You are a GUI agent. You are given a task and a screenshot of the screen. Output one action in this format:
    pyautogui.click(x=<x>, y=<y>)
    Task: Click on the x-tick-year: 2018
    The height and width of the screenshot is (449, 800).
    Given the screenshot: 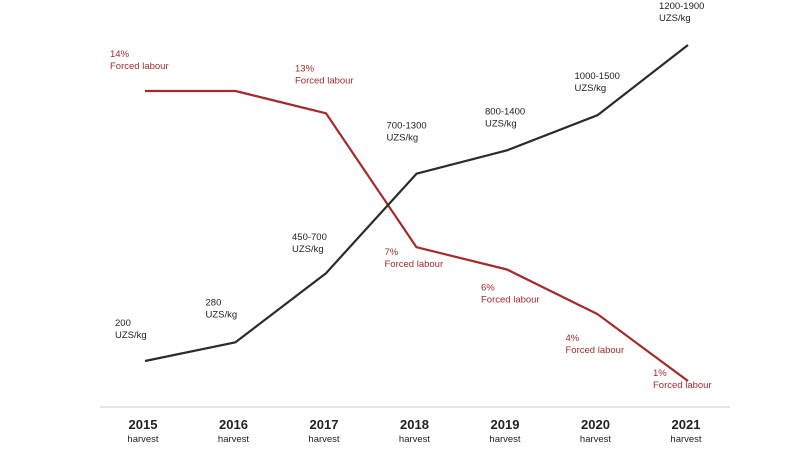 What is the action you would take?
    pyautogui.click(x=414, y=424)
    